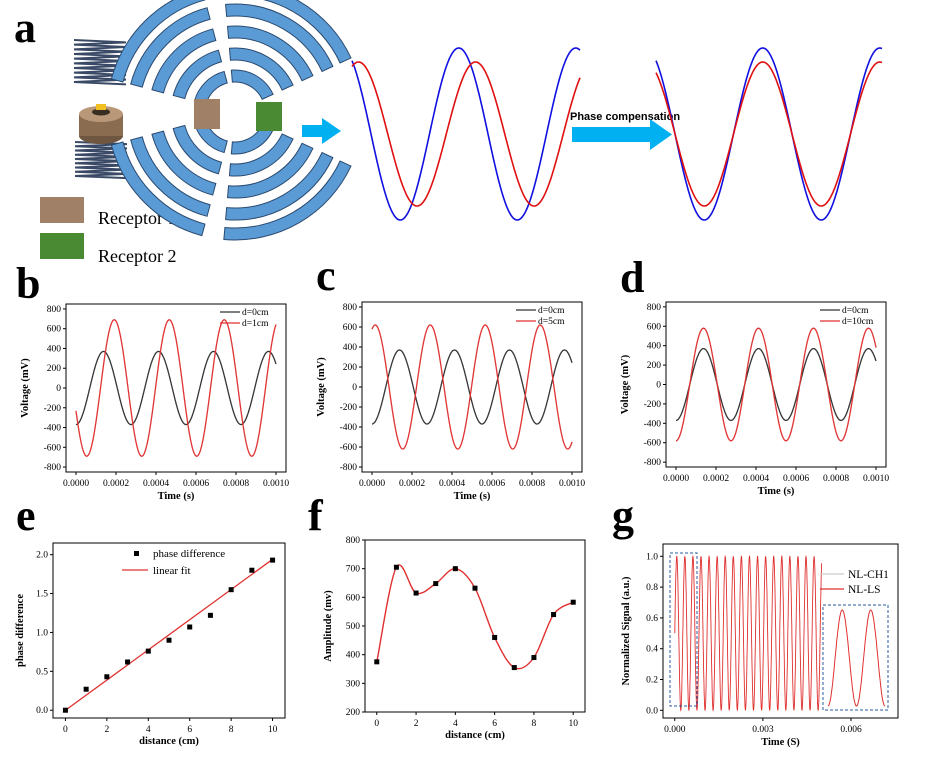 Image resolution: width=927 pixels, height=760 pixels. What do you see at coordinates (189, 730) in the screenshot?
I see `x-tick-label: 6` at bounding box center [189, 730].